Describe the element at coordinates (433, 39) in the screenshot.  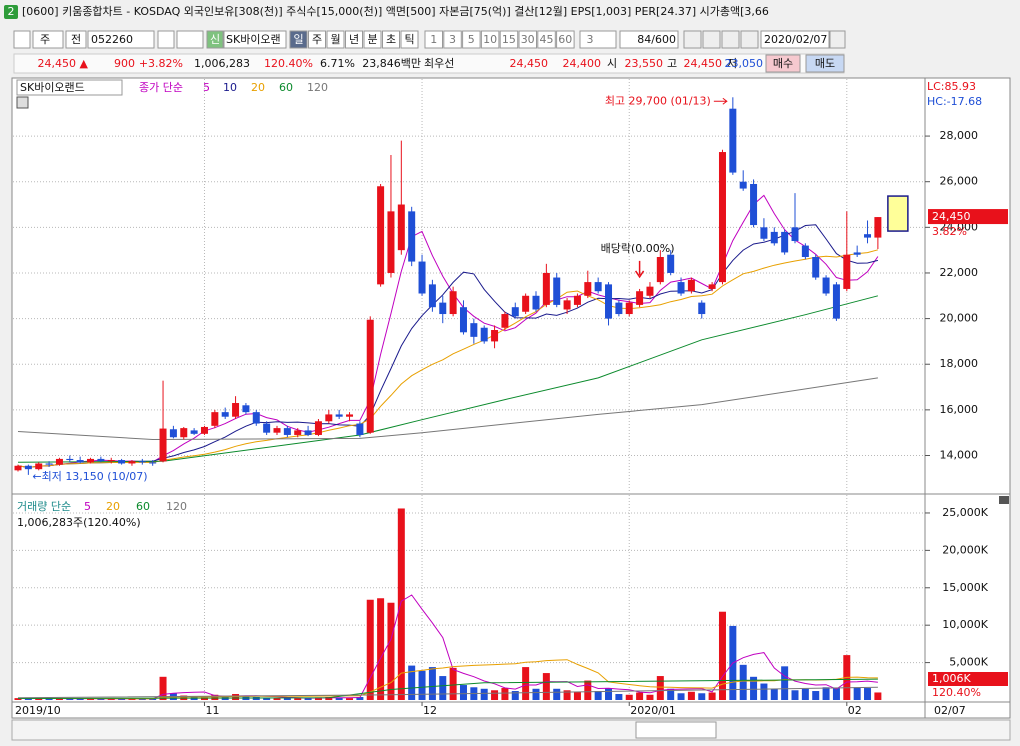
I see `interval-button: 1` at that location.